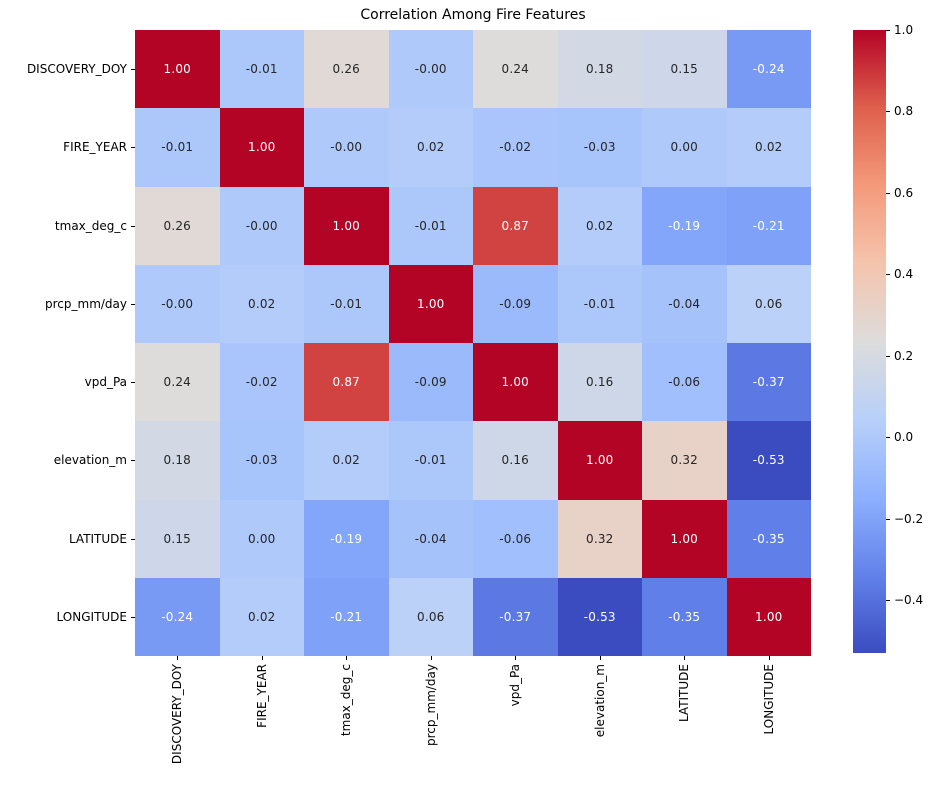 This screenshot has height=790, width=937. I want to click on chart-title: Correlation Among Fire Features, so click(473, 15).